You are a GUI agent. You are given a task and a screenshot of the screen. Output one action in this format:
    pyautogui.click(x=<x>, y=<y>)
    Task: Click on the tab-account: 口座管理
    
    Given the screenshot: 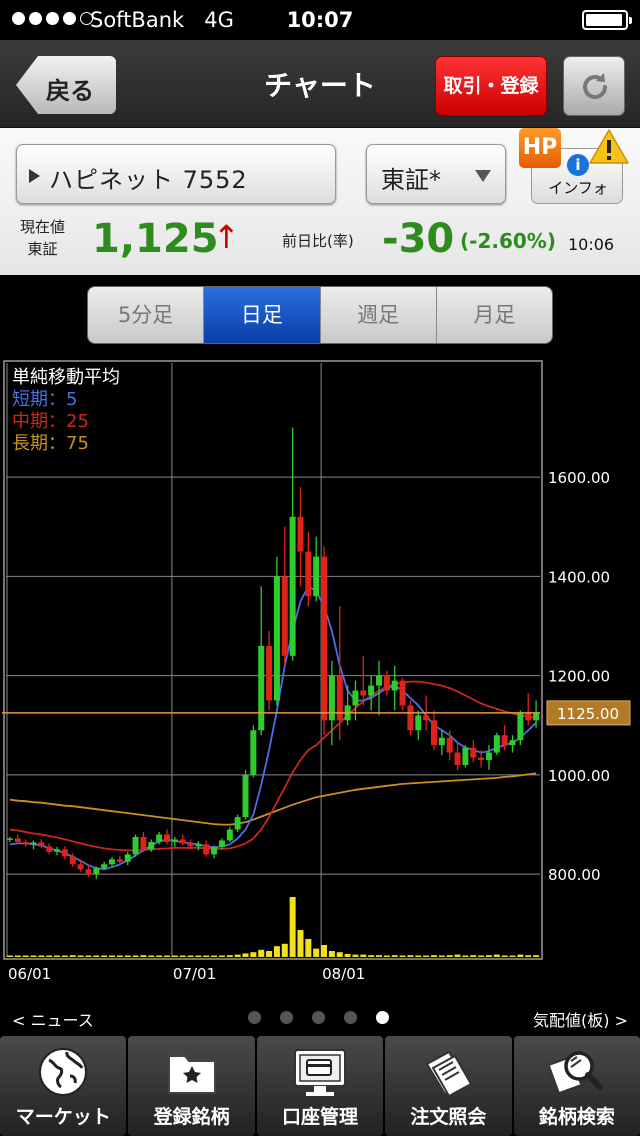 What is the action you would take?
    pyautogui.click(x=320, y=1086)
    